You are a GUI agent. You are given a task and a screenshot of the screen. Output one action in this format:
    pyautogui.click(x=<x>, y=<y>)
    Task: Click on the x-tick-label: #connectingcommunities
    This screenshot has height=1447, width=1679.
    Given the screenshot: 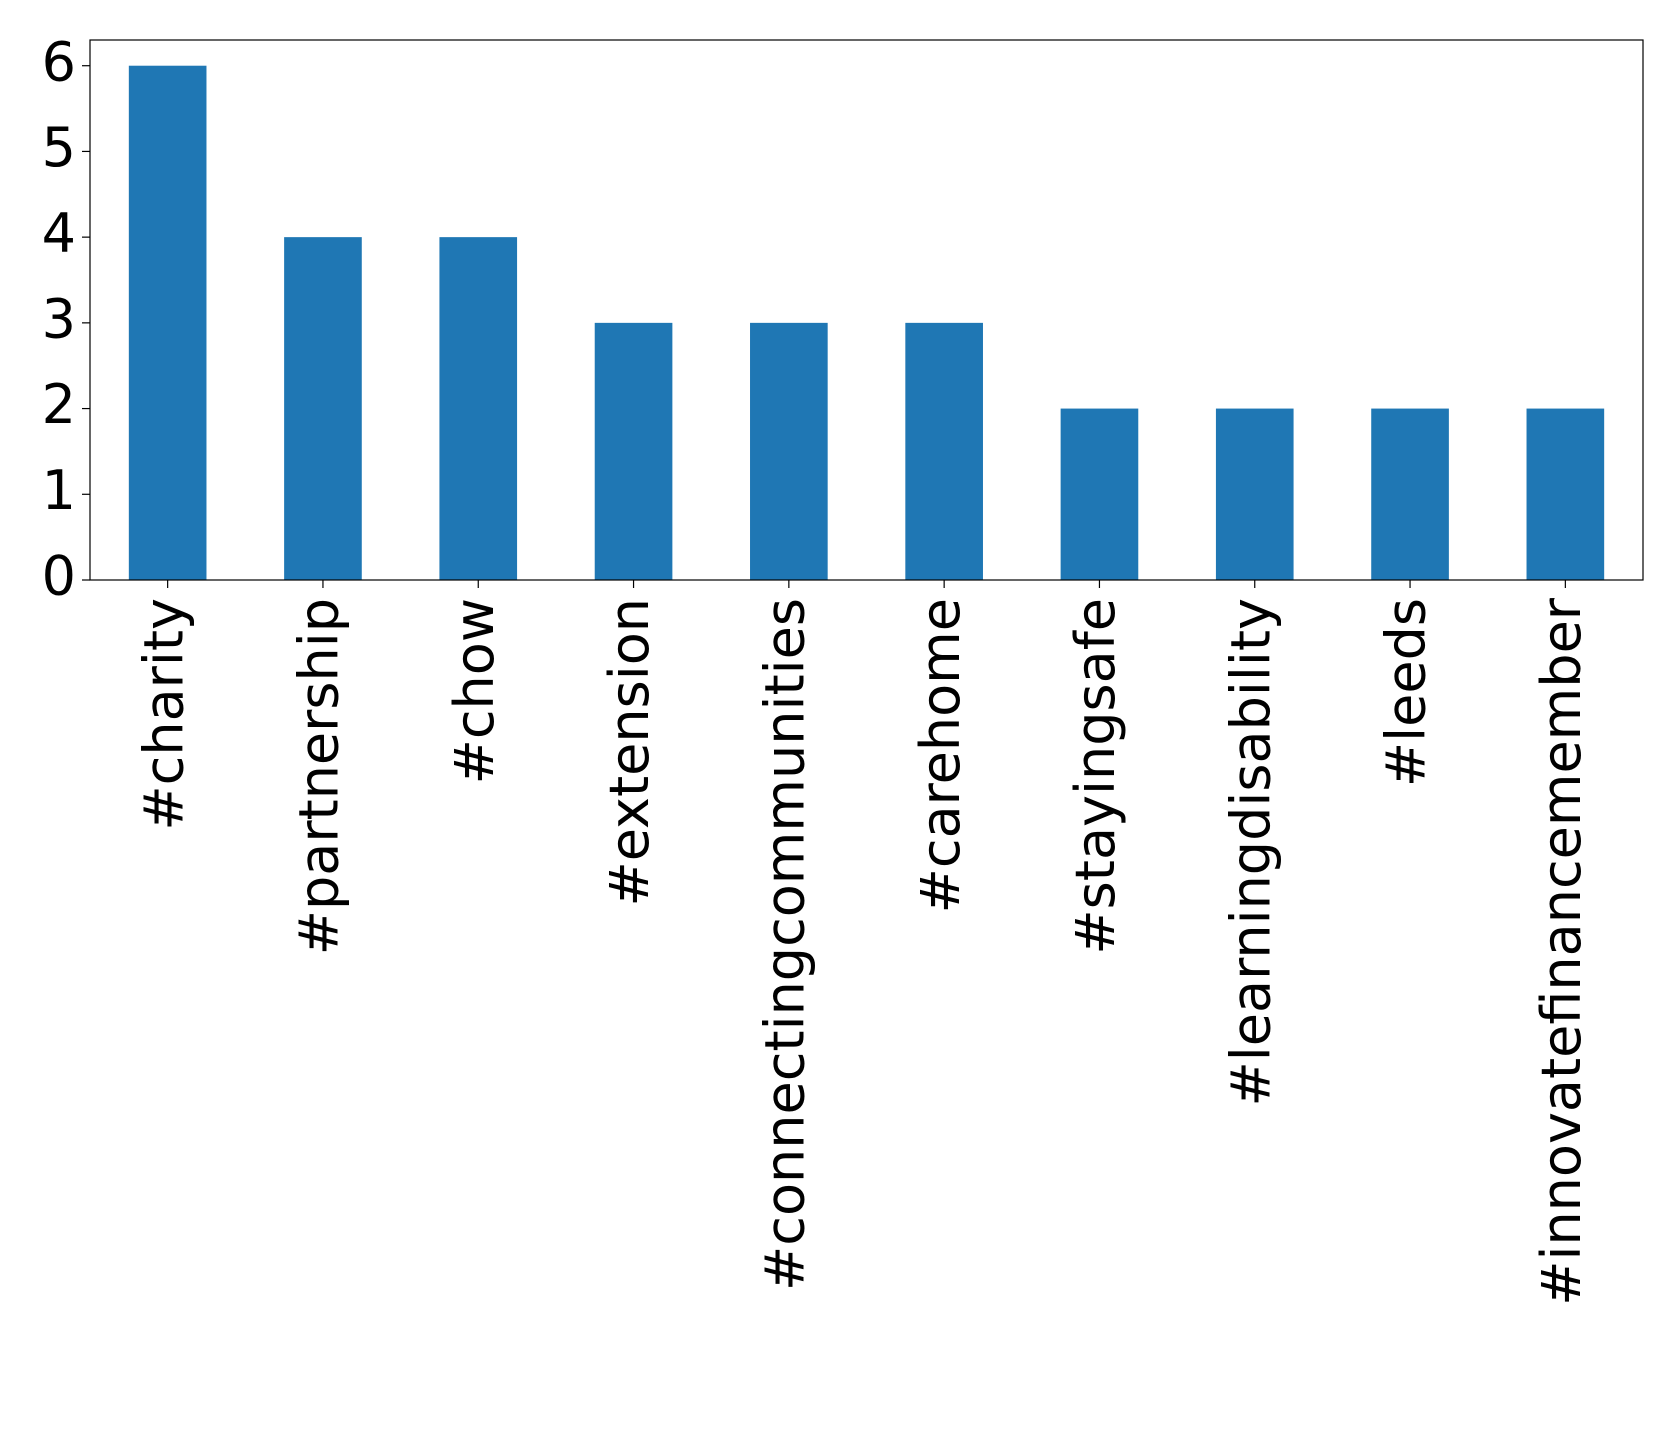 What is the action you would take?
    pyautogui.click(x=784, y=944)
    